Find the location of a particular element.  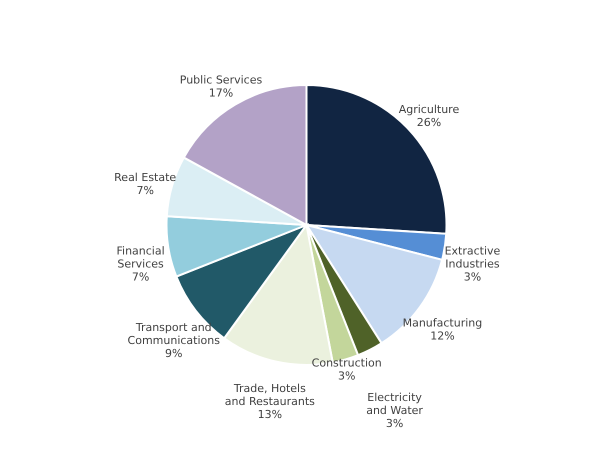

slice-label: Real Estate is located at coordinates (145, 177).